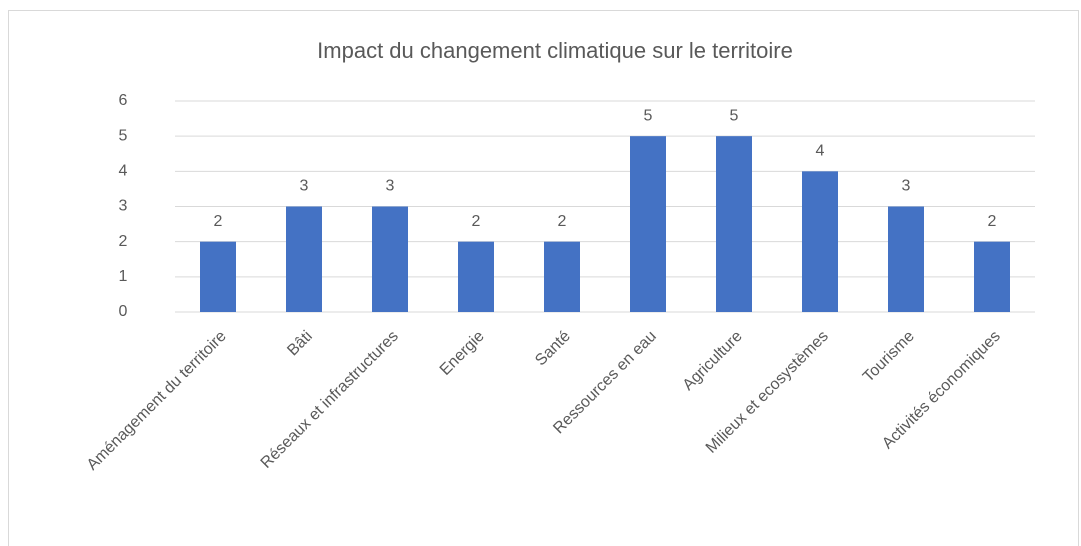 The width and height of the screenshot is (1081, 546). I want to click on y-tick-label: 6, so click(123, 100).